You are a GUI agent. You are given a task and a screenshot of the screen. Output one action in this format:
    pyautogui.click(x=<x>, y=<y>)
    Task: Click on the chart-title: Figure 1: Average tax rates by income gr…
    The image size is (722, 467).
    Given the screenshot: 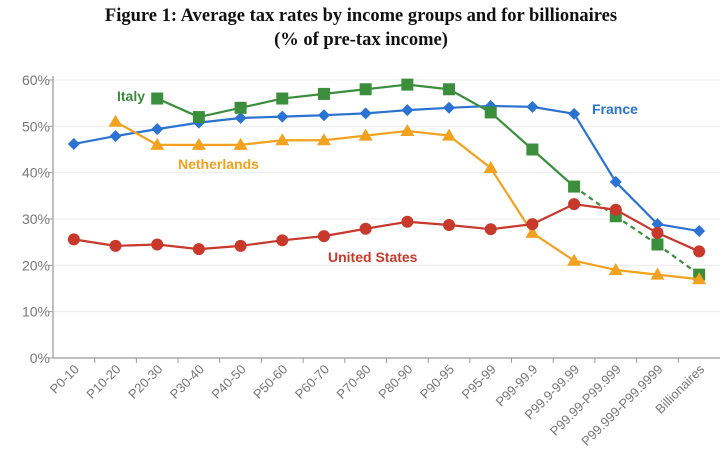 What is the action you would take?
    pyautogui.click(x=361, y=16)
    